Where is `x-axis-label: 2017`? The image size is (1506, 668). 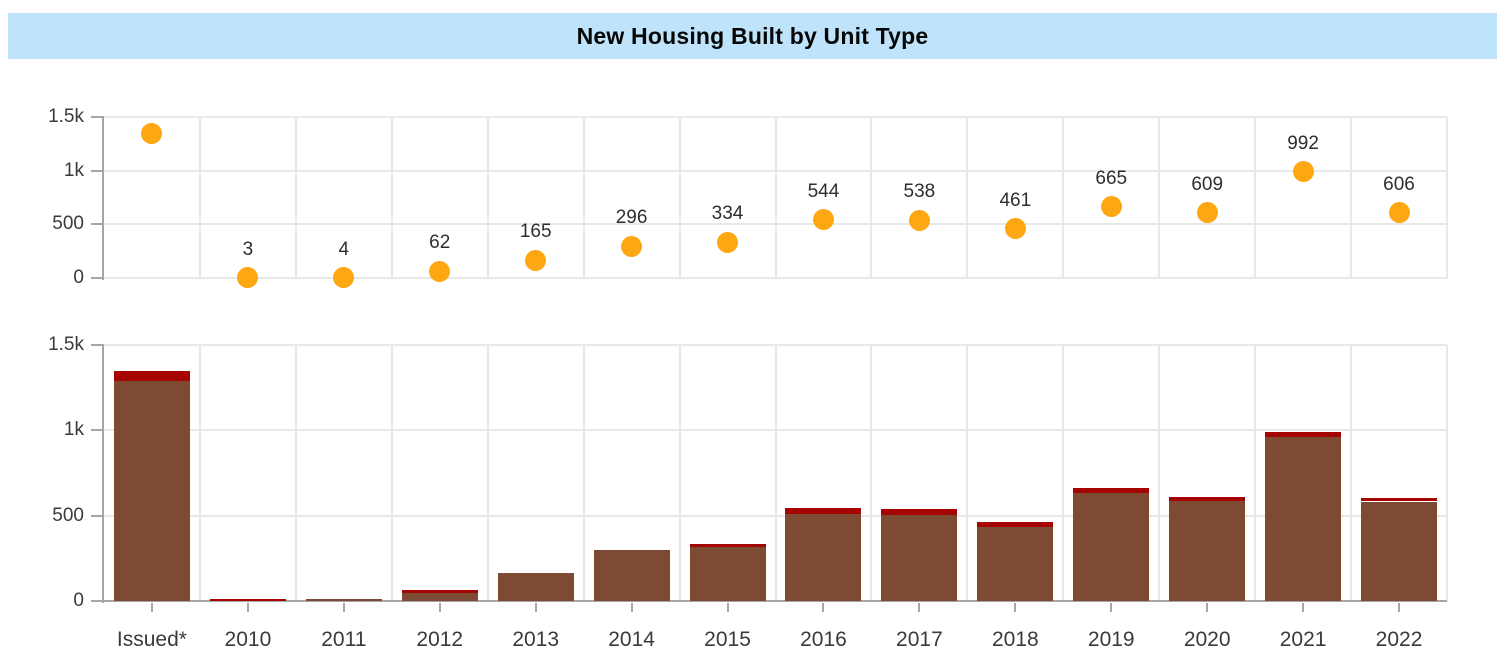 x-axis-label: 2017 is located at coordinates (919, 639).